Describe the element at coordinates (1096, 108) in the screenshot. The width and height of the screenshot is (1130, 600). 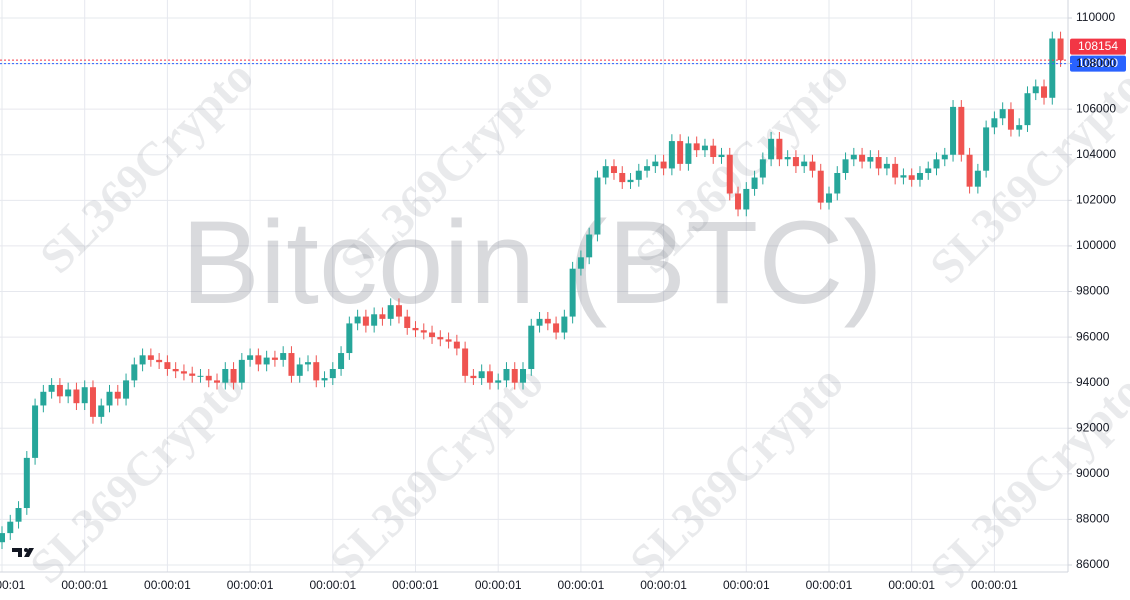
I see `y-tick-label: 106000` at that location.